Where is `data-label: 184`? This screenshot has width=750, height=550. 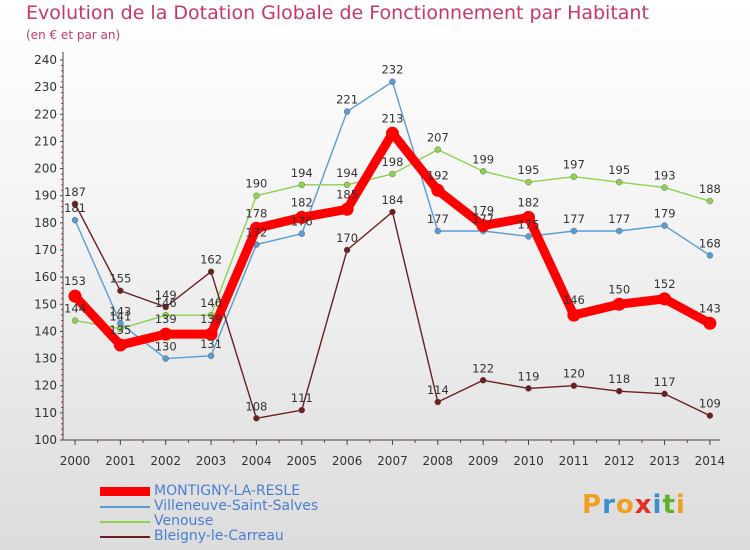 data-label: 184 is located at coordinates (392, 200).